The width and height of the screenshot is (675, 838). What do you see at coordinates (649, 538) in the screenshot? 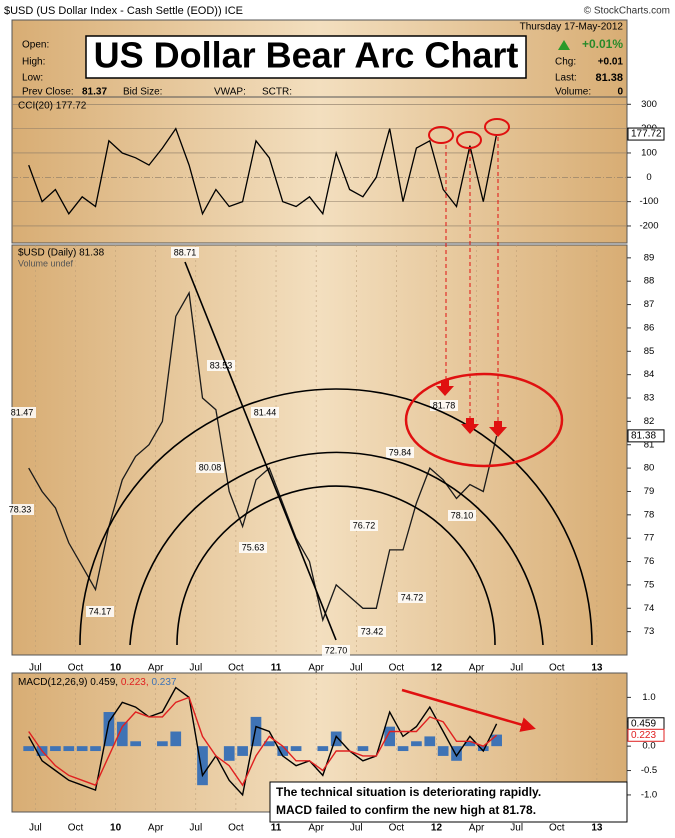
I see `y-tick-label: 77` at bounding box center [649, 538].